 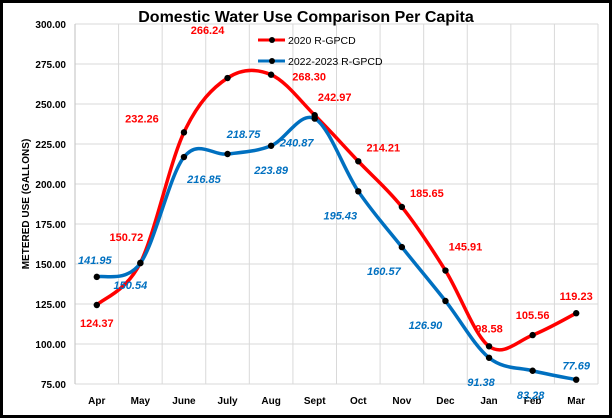 I want to click on y-tick-label: 100.00, so click(x=50, y=345).